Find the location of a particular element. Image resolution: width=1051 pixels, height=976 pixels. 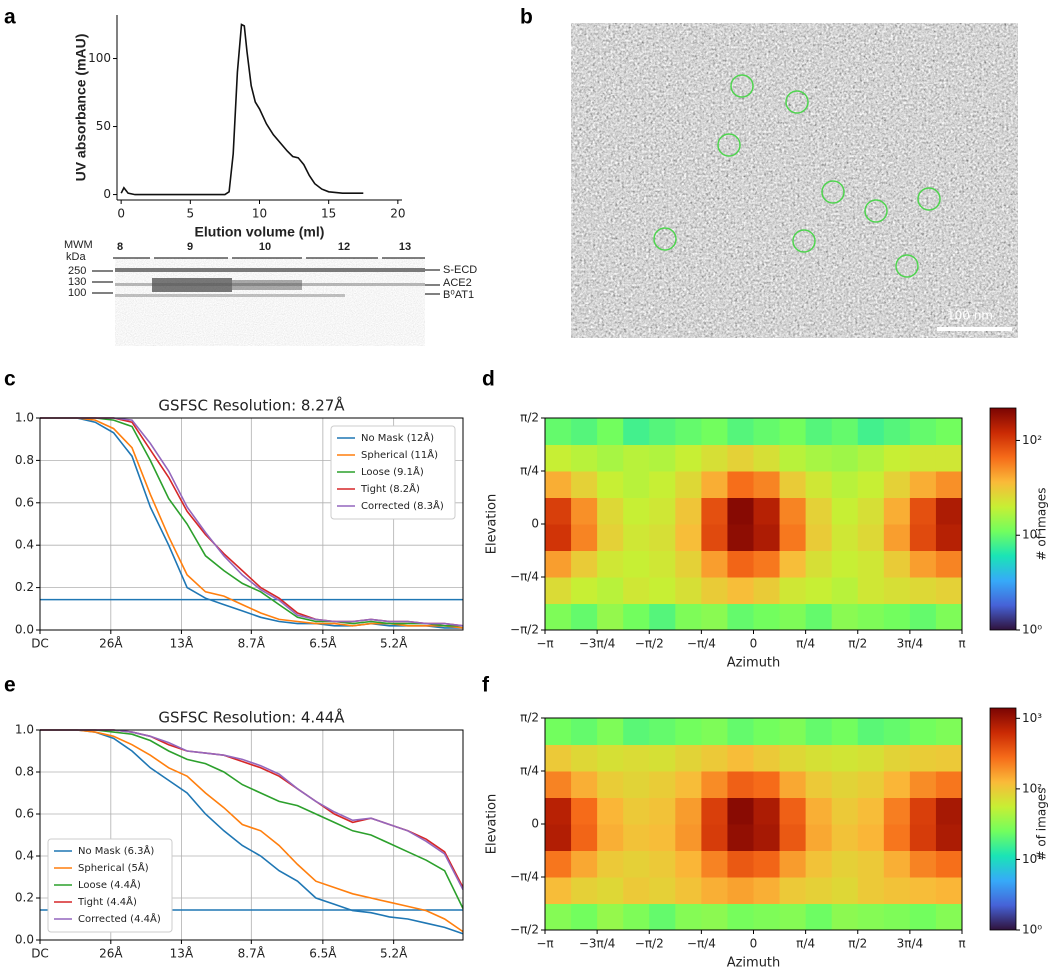

lane-label: 13 is located at coordinates (405, 247).